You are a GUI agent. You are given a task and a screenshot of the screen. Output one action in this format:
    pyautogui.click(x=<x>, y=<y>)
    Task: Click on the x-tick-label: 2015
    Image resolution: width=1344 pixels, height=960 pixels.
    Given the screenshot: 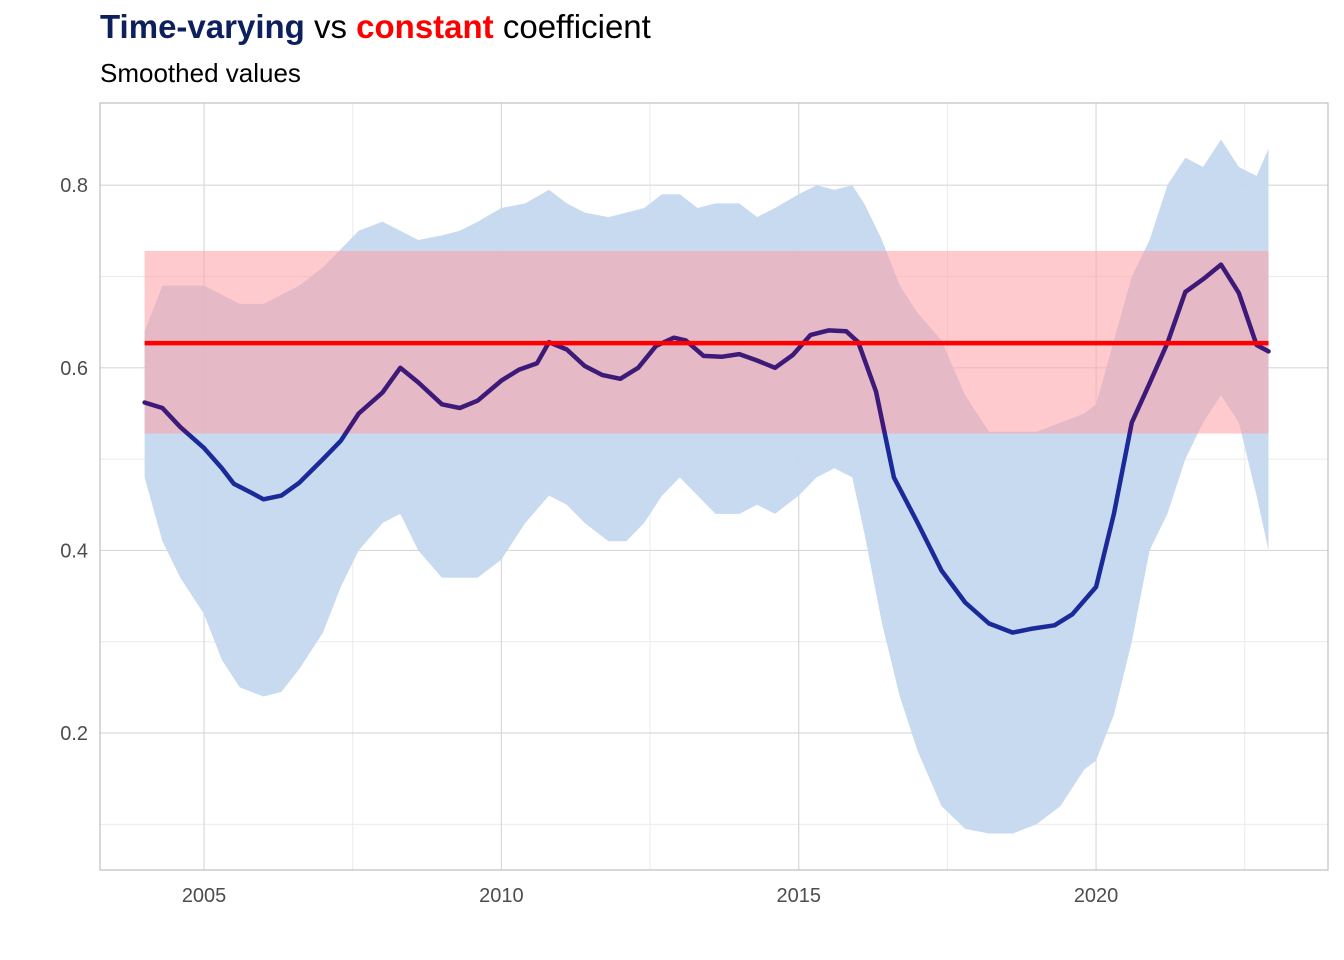 What is the action you would take?
    pyautogui.click(x=798, y=896)
    